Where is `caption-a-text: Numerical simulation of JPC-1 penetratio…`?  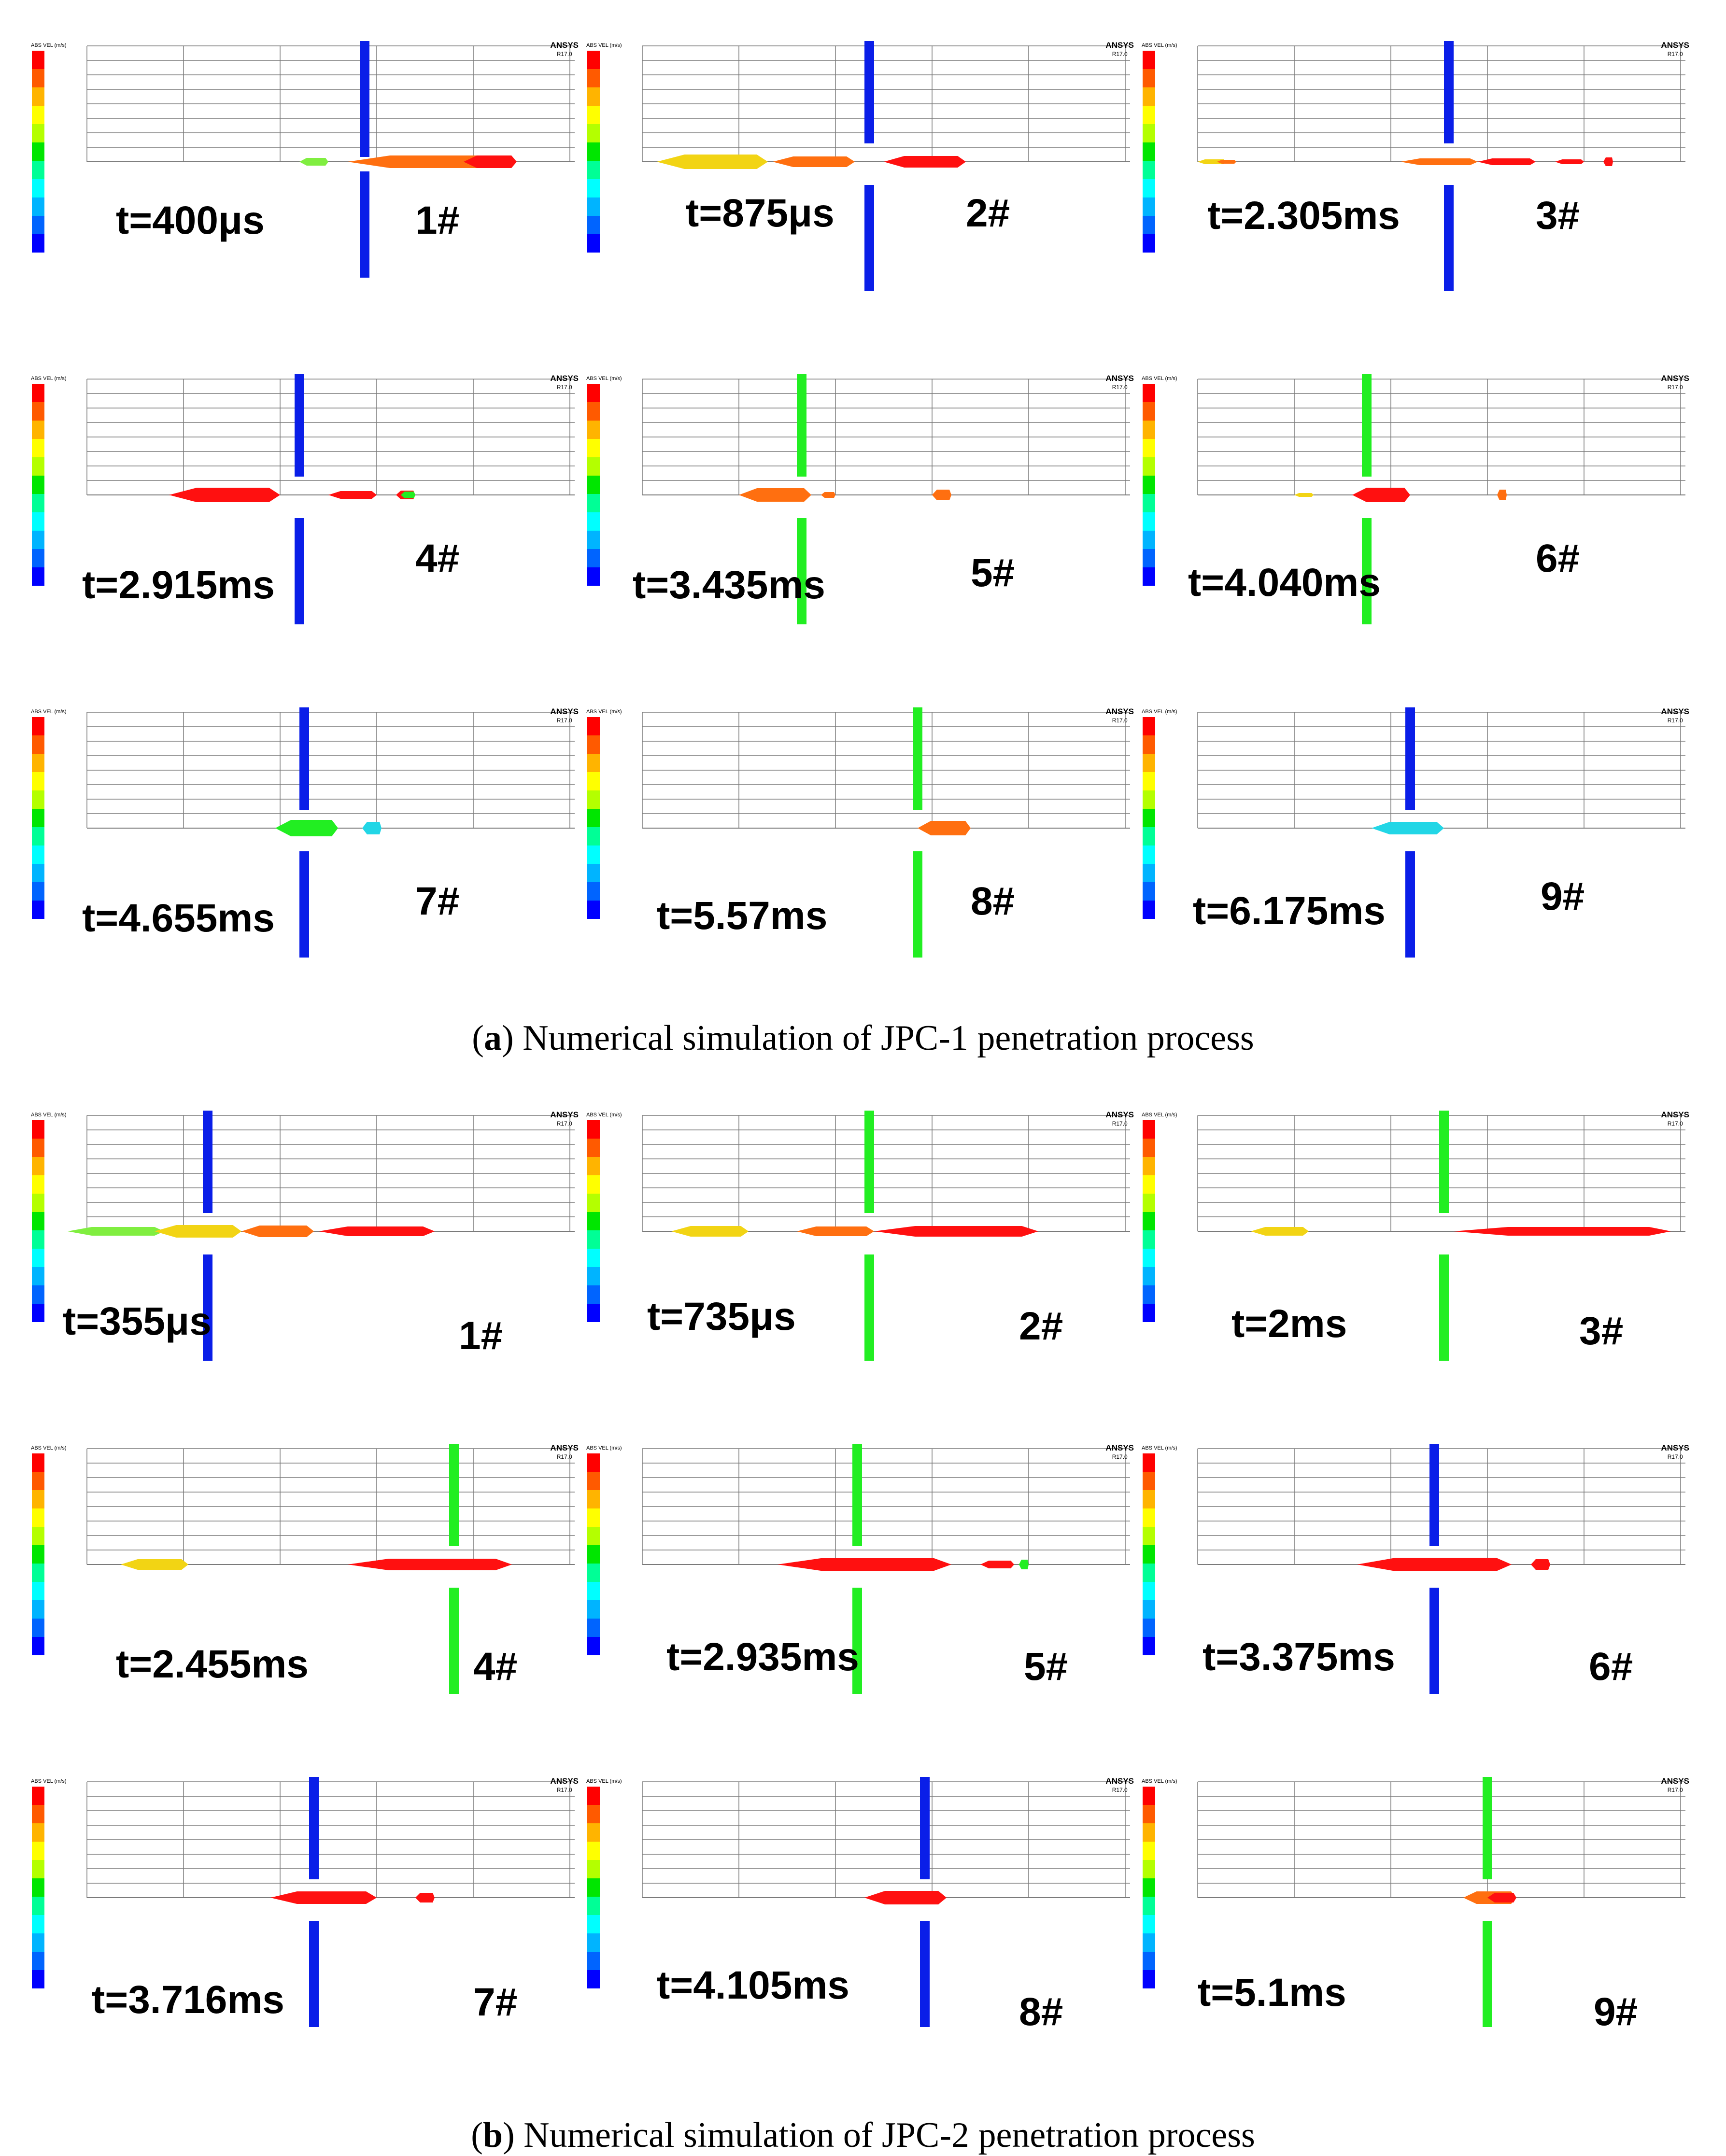
caption-a-text: Numerical simulation of JPC-1 penetratio… is located at coordinates (888, 1038).